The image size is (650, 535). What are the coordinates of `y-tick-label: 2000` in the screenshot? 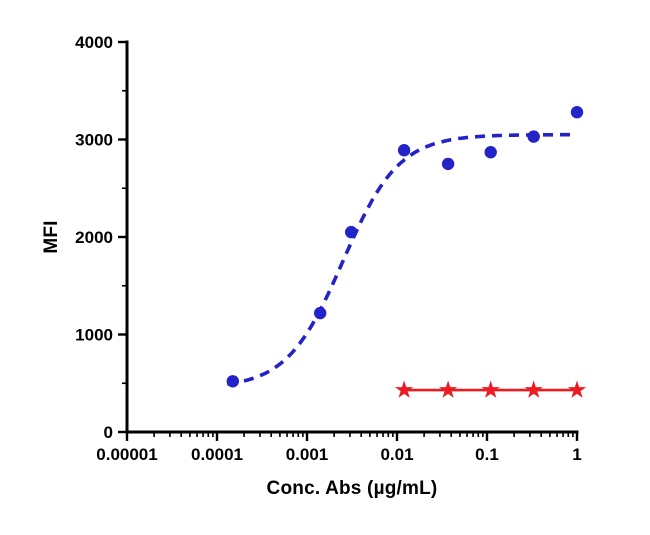 It's located at (94, 237).